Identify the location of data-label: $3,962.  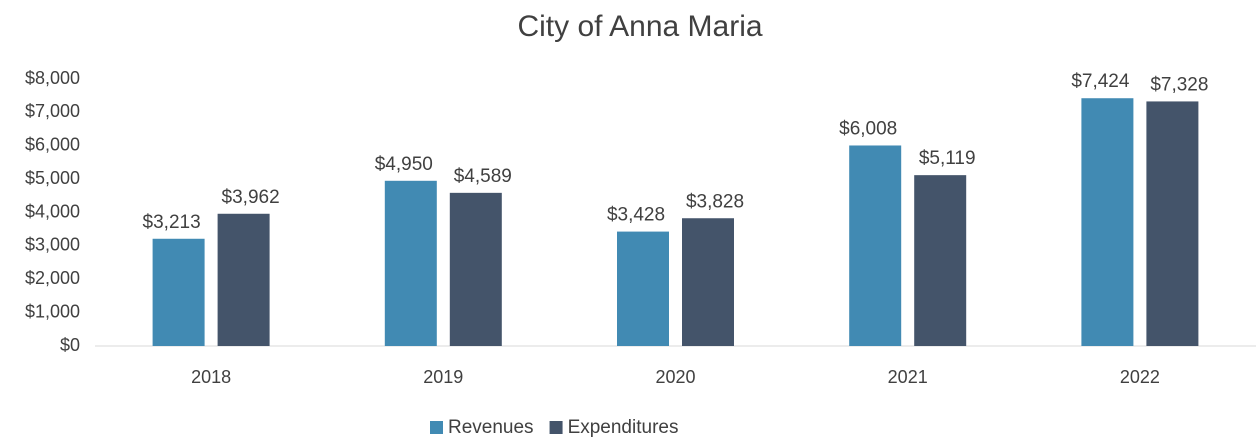
(251, 197).